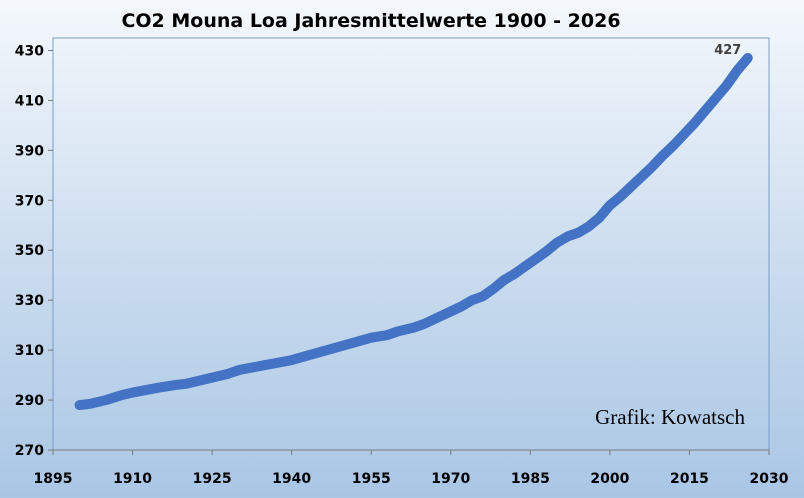 The width and height of the screenshot is (804, 498). What do you see at coordinates (132, 479) in the screenshot?
I see `x-tick-label: 1910` at bounding box center [132, 479].